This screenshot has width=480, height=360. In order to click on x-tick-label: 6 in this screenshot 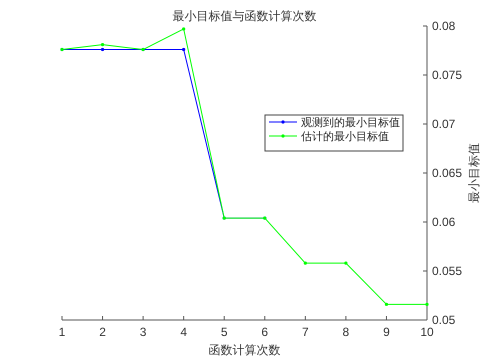, I will do `click(264, 332)`.